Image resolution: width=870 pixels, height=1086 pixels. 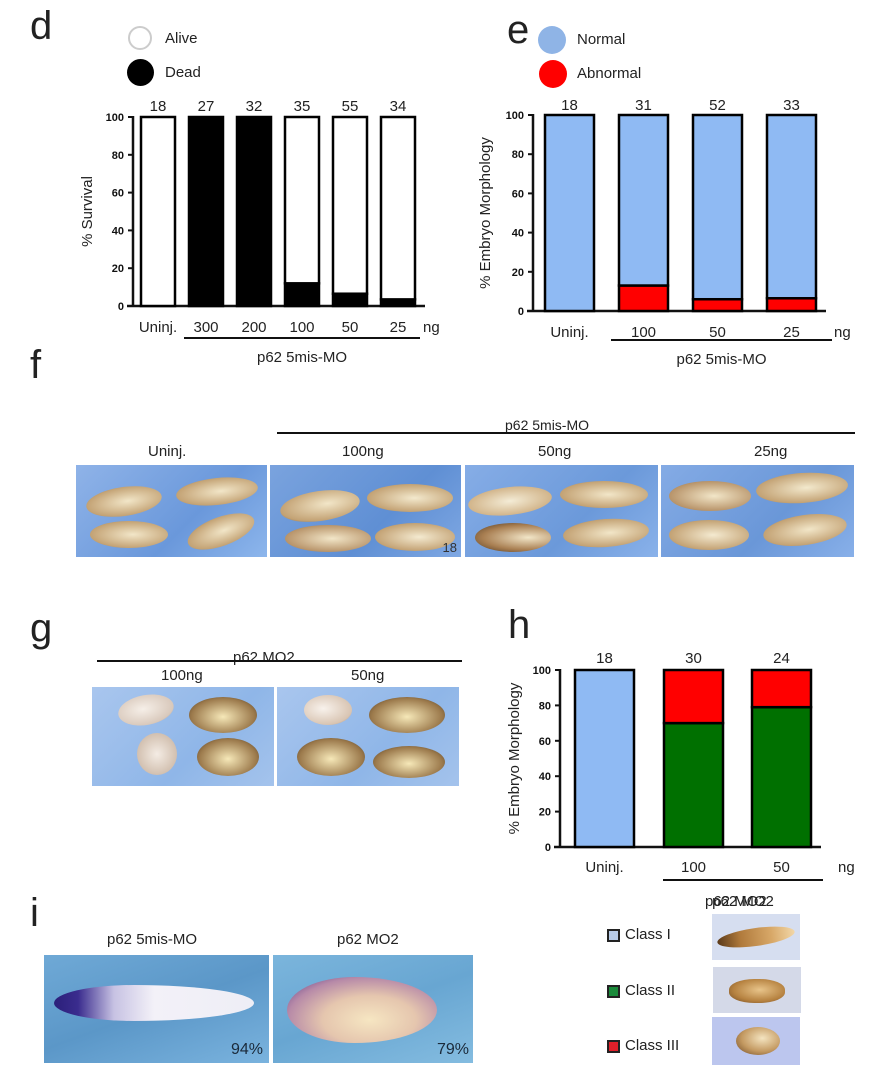 I want to click on n-label: 24, so click(x=781, y=658).